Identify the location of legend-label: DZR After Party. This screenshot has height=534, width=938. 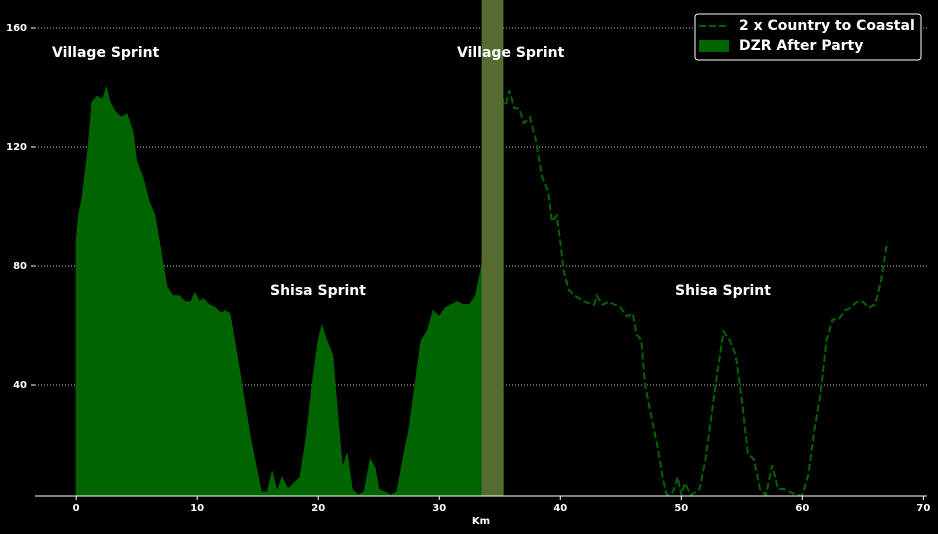
(801, 46).